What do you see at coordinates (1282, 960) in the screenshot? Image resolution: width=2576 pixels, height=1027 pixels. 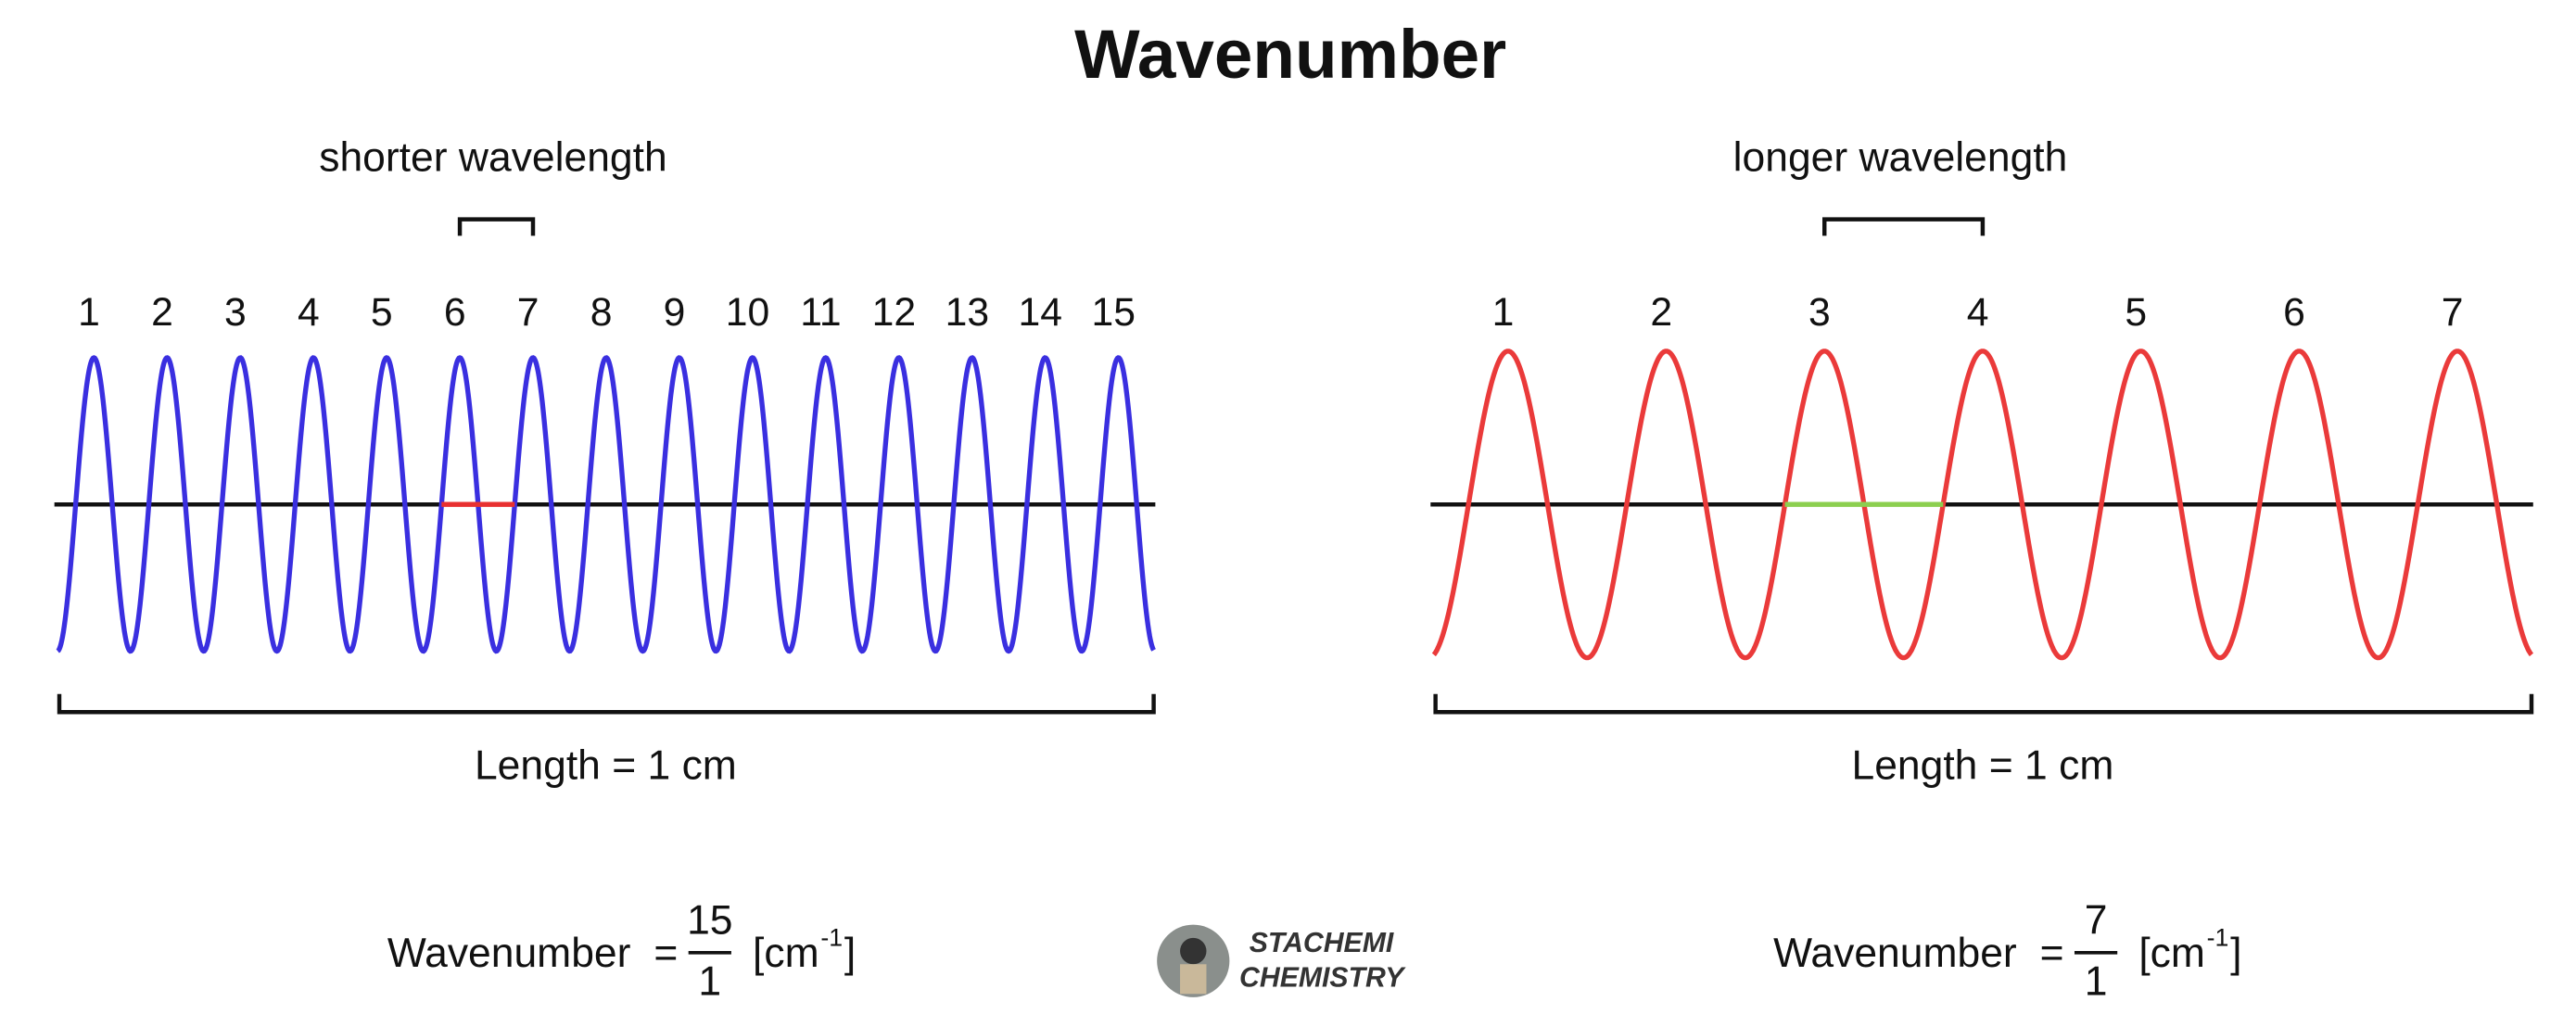 I see `logo: STACHEMI CHEMISTRY` at bounding box center [1282, 960].